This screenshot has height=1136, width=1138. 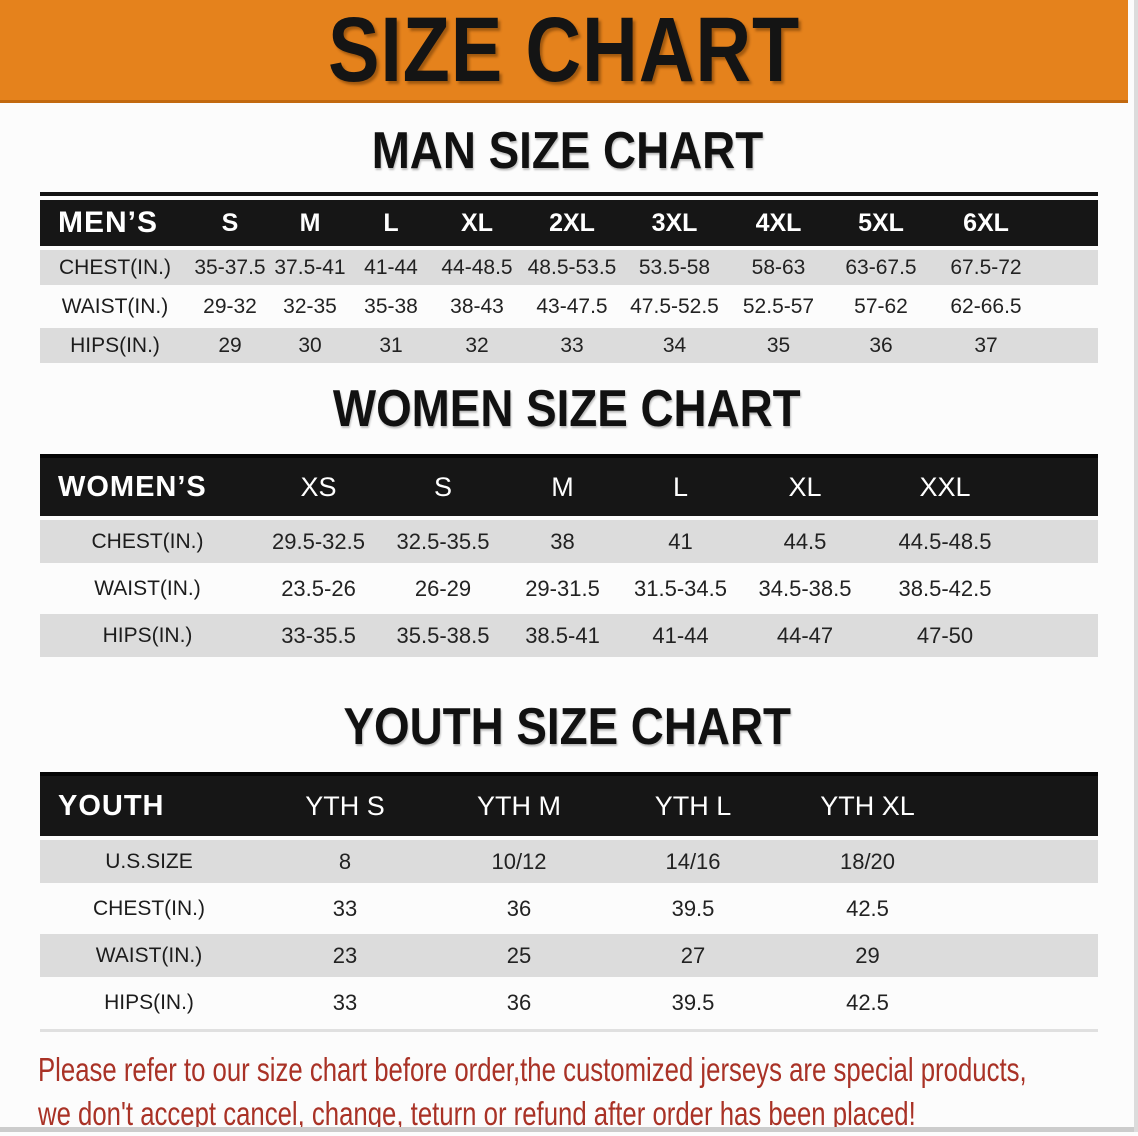 I want to click on row-label-cell: WAIST(IN.), so click(x=147, y=588).